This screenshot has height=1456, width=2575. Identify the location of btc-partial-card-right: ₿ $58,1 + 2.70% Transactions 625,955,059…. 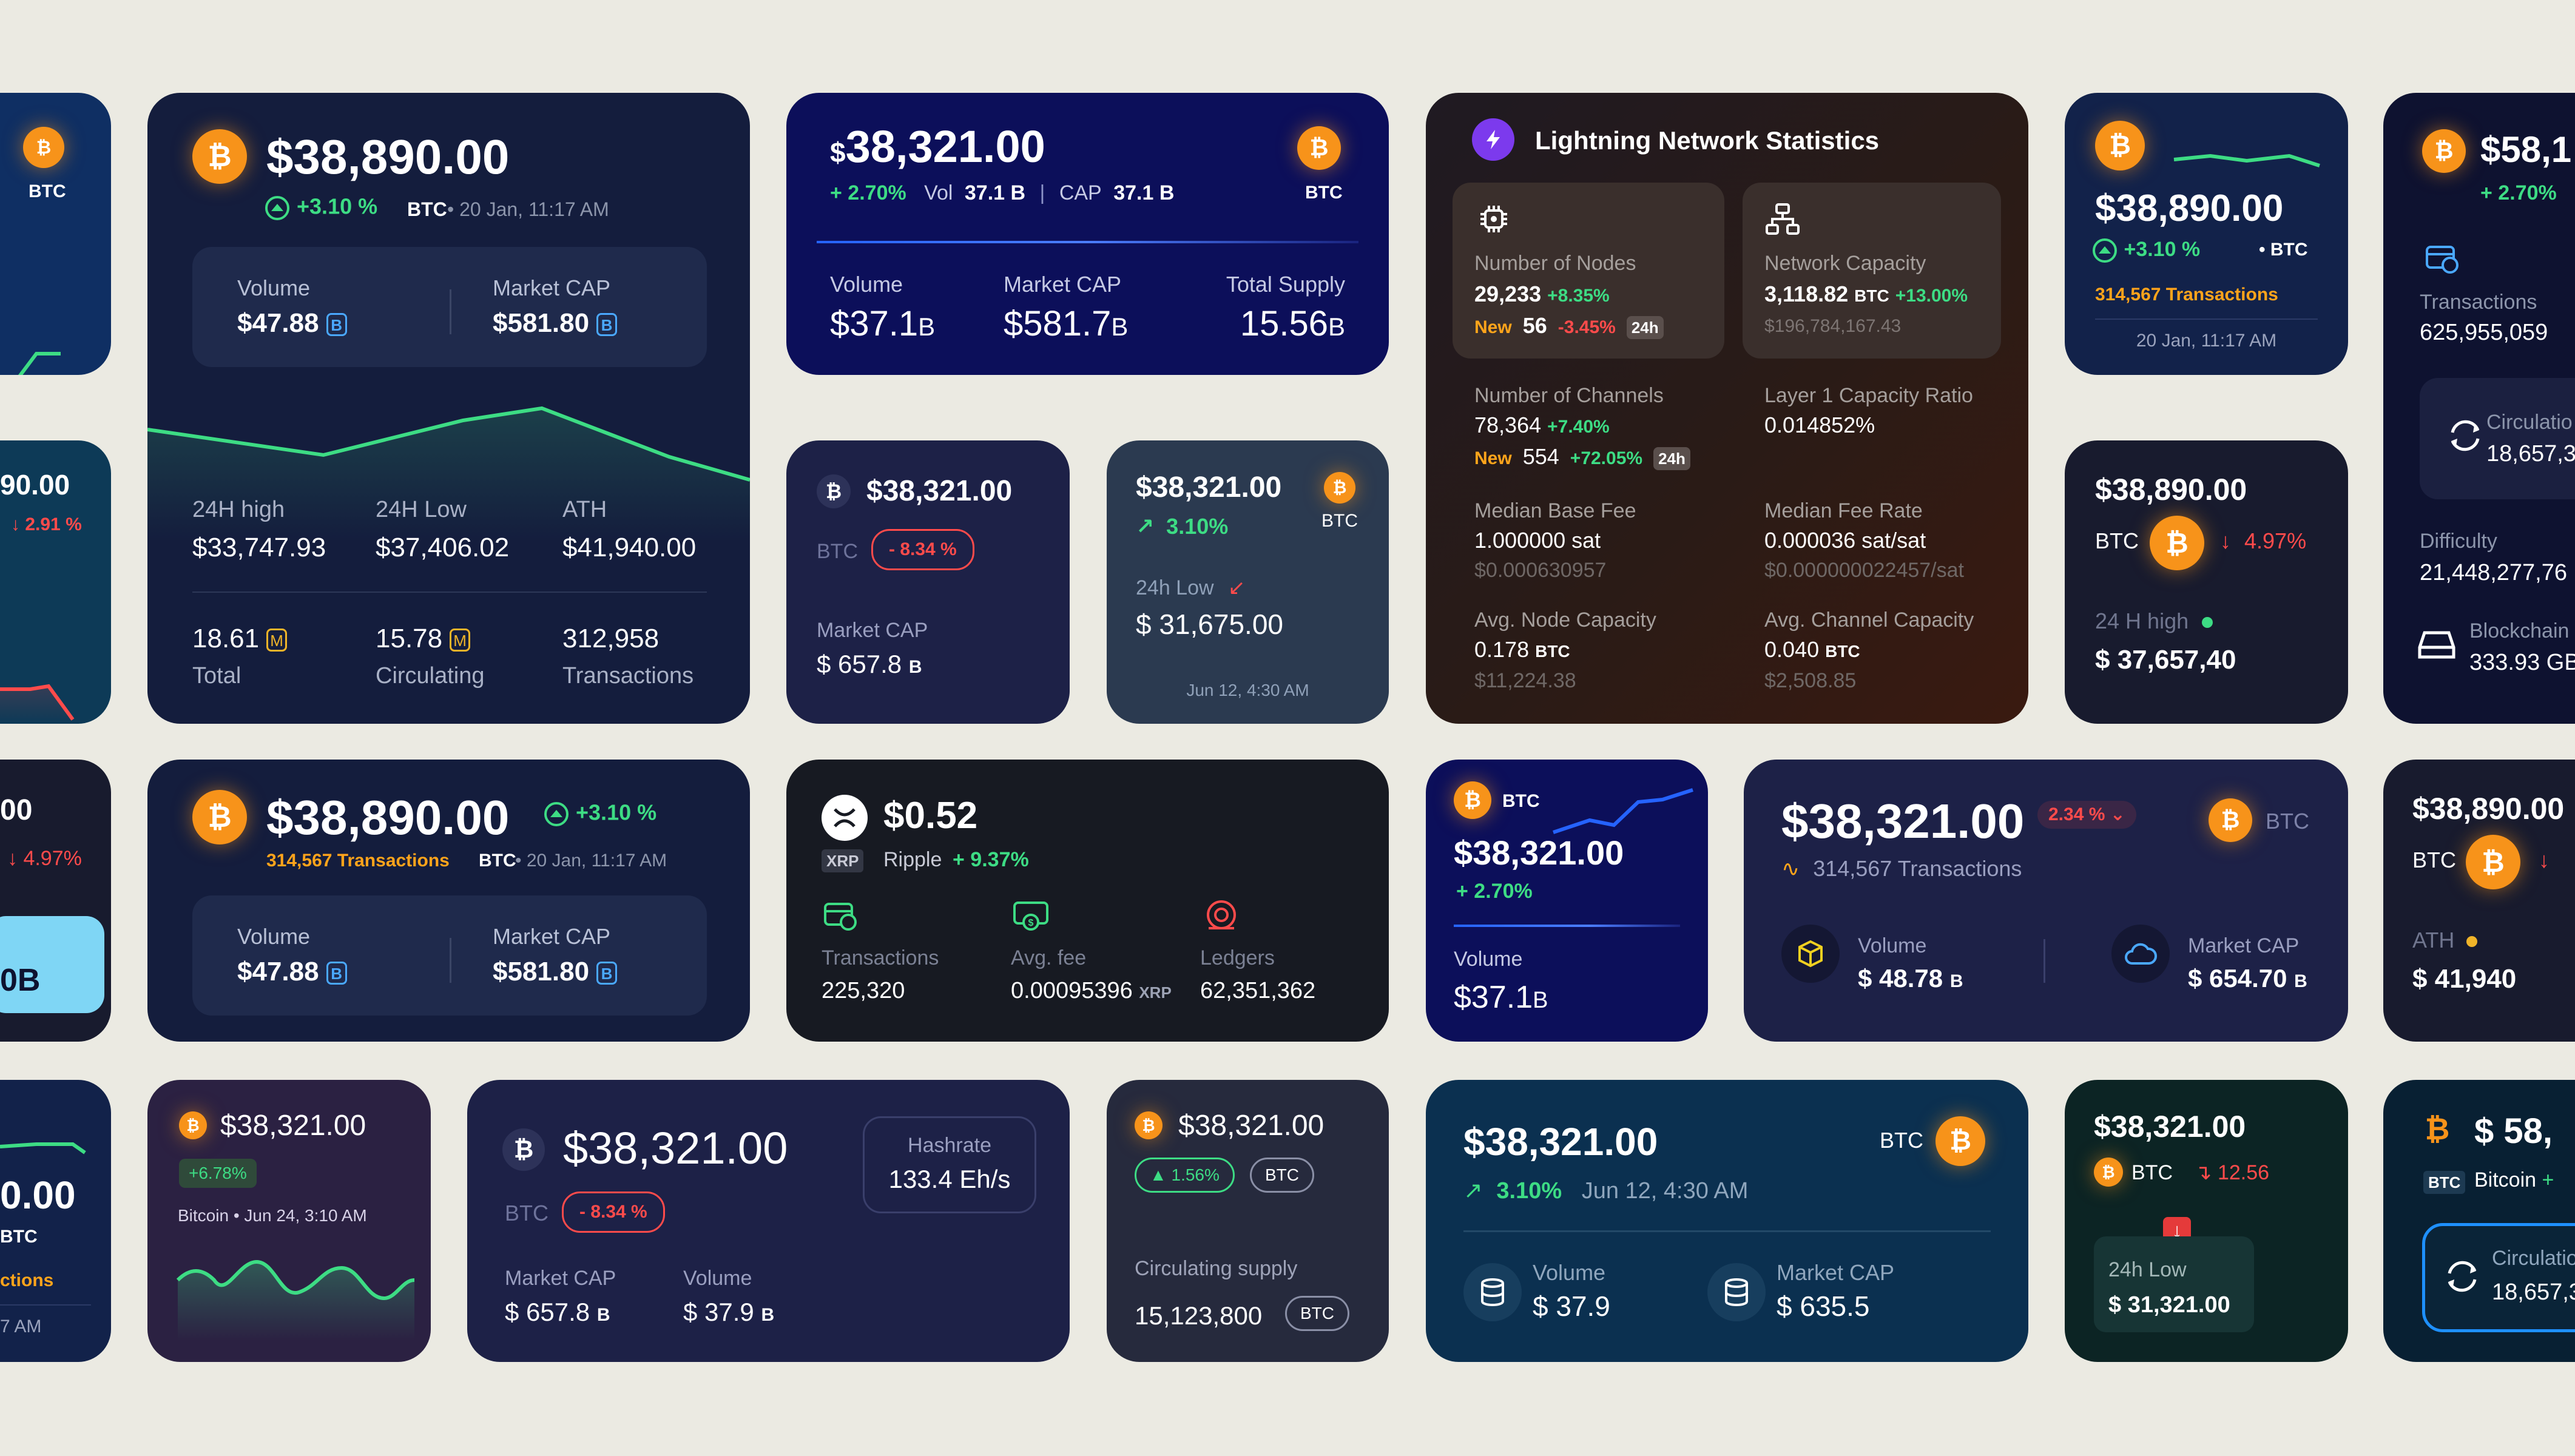
(2479, 408).